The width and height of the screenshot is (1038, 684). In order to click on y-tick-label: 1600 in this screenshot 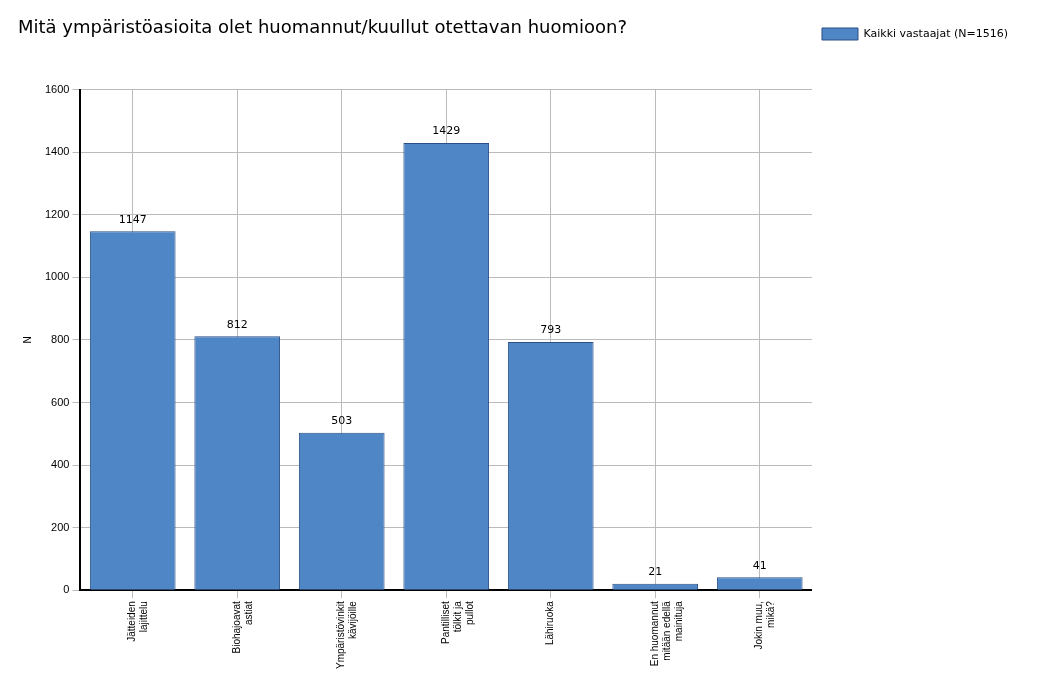, I will do `click(57, 88)`.